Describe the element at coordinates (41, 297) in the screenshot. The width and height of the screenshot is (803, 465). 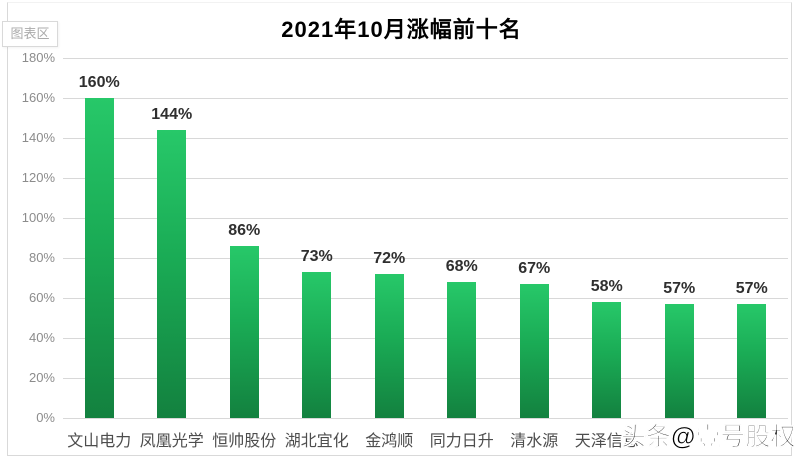
I see `y-tick-label: 60%` at that location.